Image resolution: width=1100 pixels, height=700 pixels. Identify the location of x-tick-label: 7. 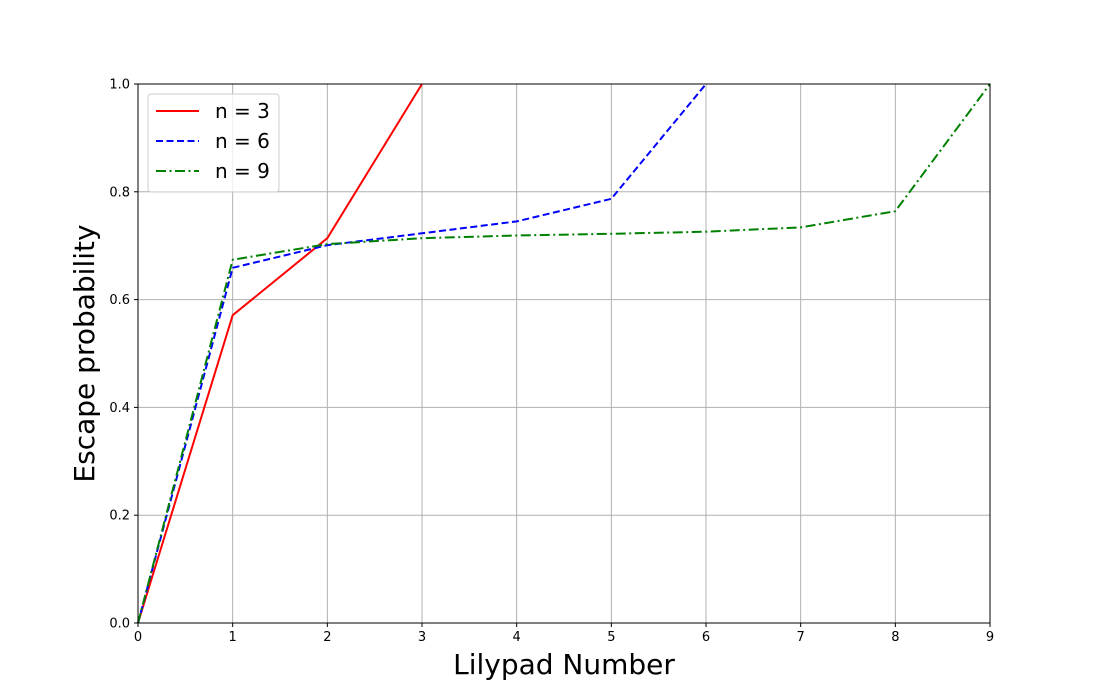
(801, 637).